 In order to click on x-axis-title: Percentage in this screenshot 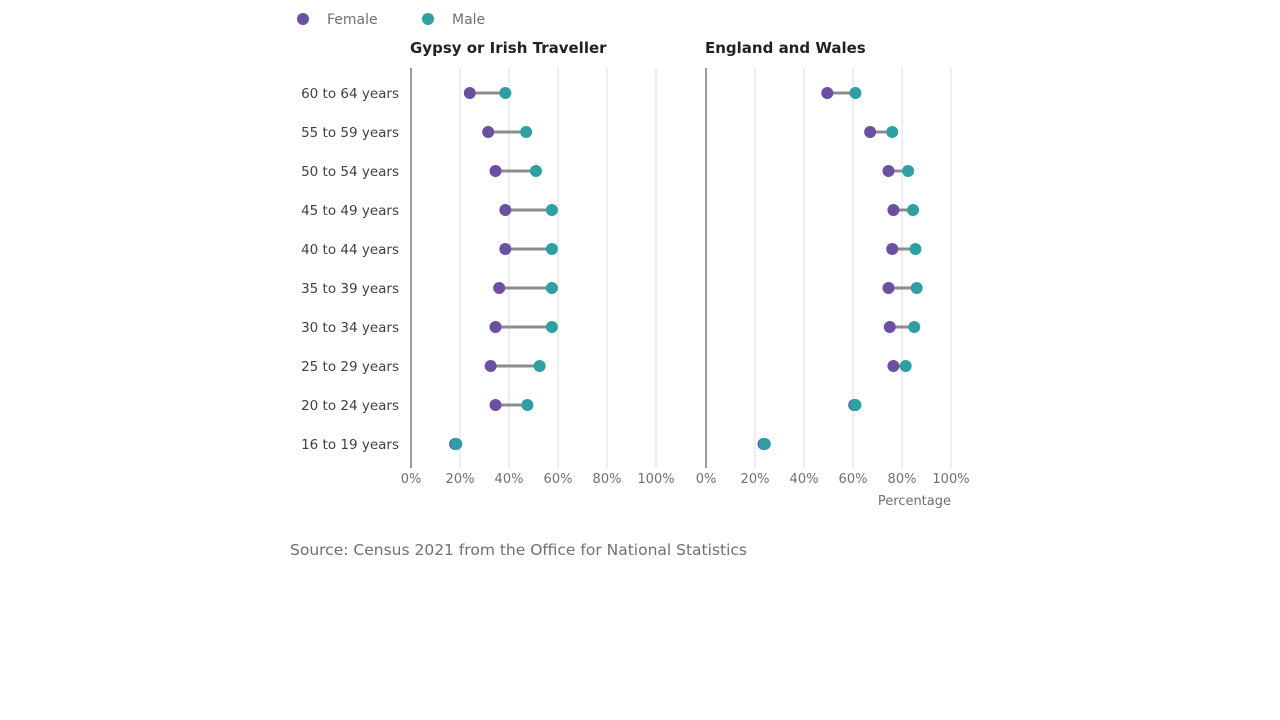, I will do `click(914, 501)`.